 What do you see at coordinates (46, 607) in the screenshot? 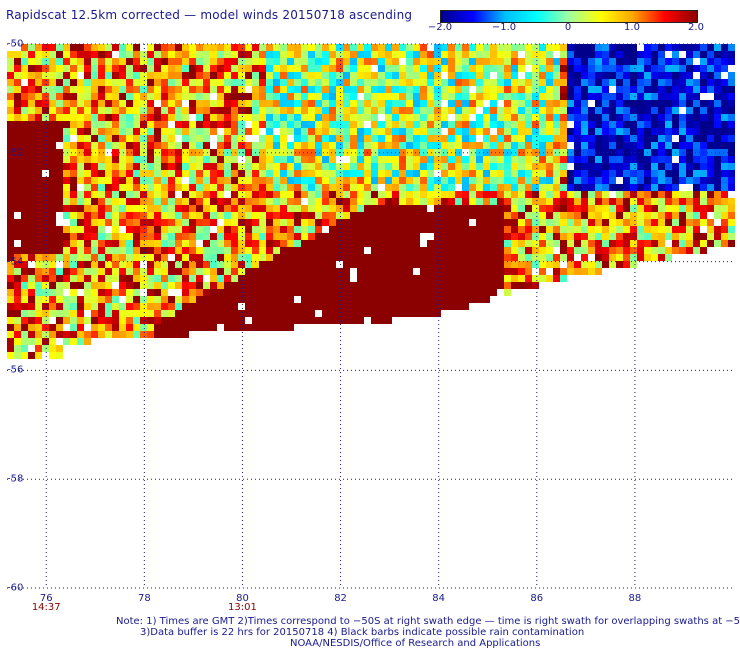
I see `time-label: 14:37` at bounding box center [46, 607].